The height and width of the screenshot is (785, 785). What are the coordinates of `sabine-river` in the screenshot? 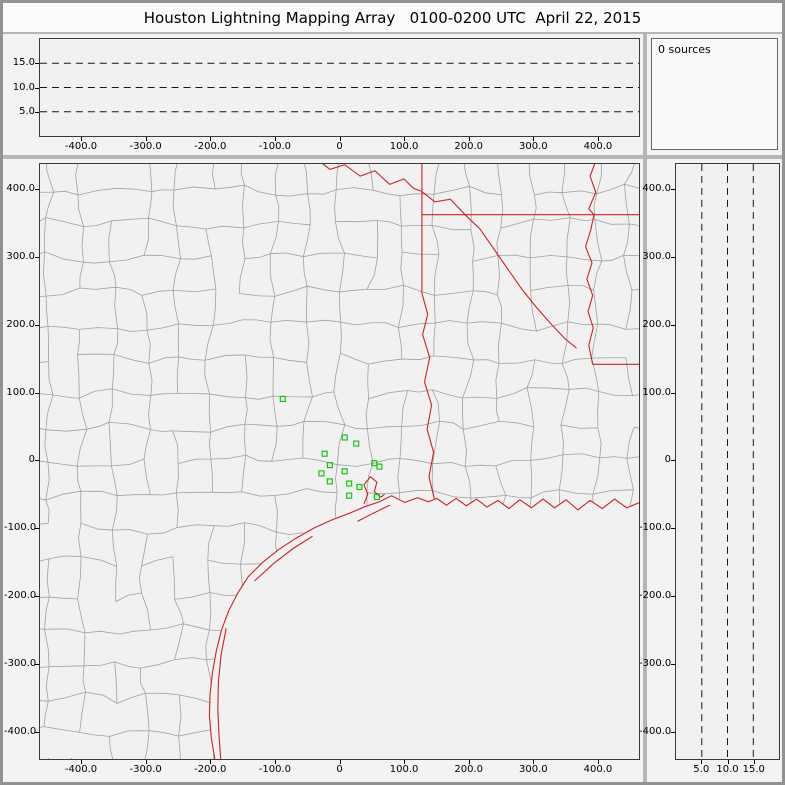 It's located at (428, 396).